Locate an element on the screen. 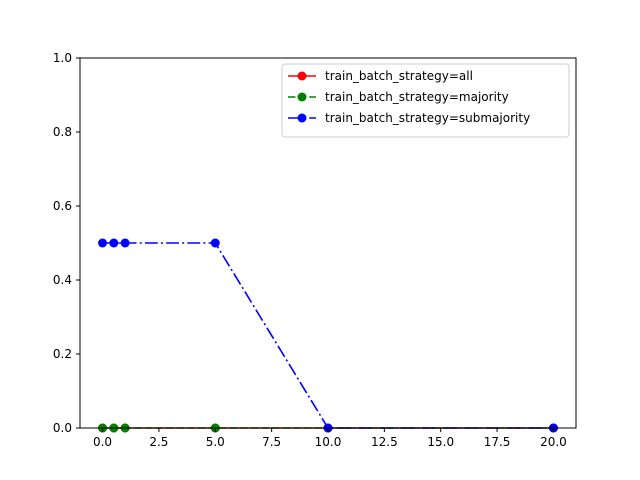 Image resolution: width=640 pixels, height=480 pixels. y-tick-label: 0.0 is located at coordinates (62, 428).